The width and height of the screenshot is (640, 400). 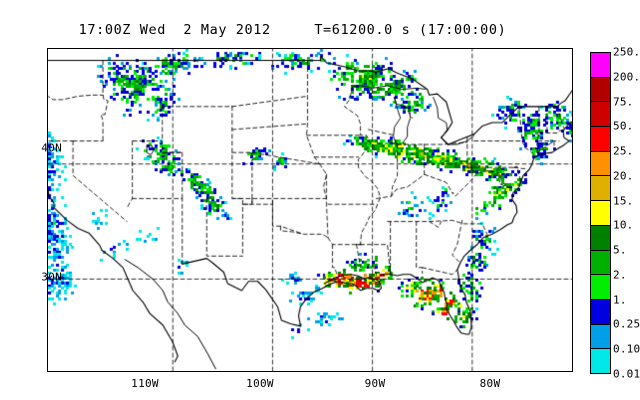 I want to click on colorbar-tick-label: 20., so click(x=623, y=176).